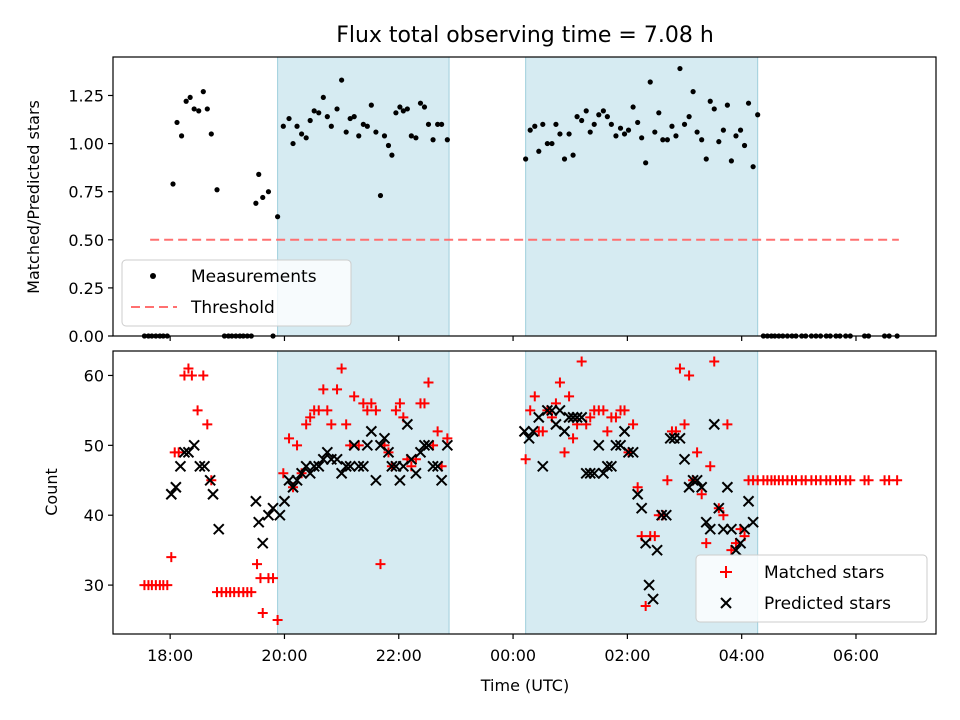 This screenshot has height=720, width=960. Describe the element at coordinates (824, 573) in the screenshot. I see `legend-label-matched: Matched stars` at that location.